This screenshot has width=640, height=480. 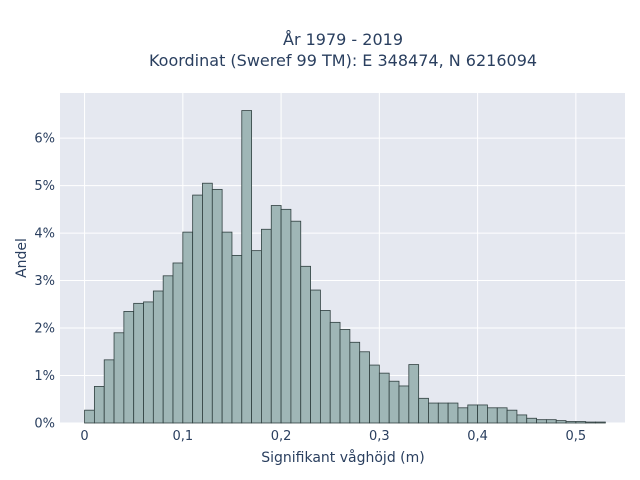 I want to click on y-tick-label: 2%, so click(x=44, y=329).